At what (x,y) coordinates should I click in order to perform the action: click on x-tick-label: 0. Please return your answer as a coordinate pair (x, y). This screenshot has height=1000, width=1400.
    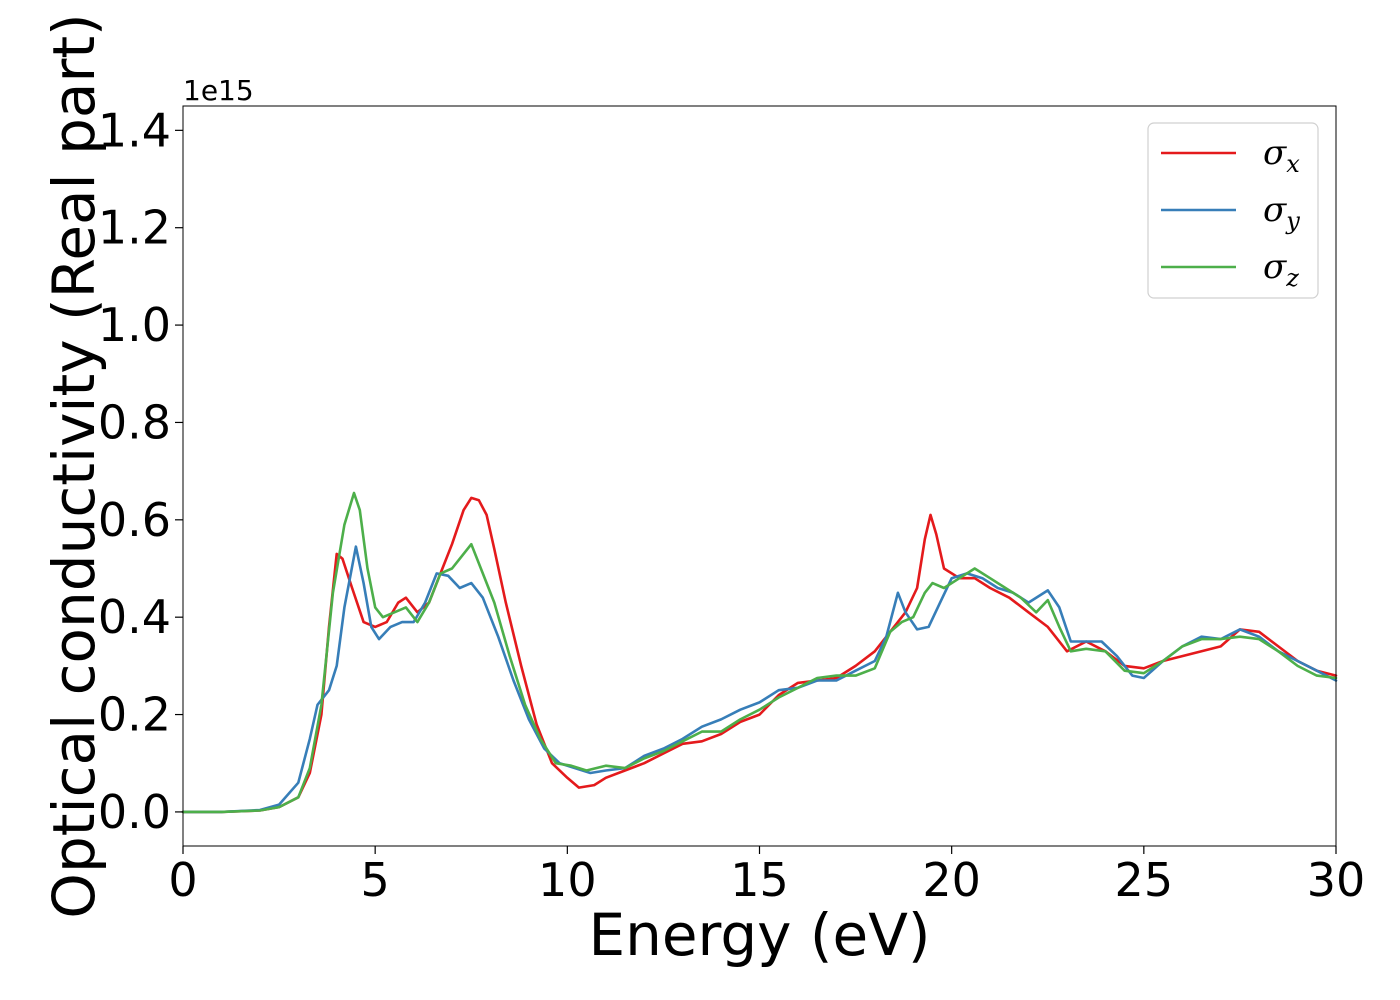
    Looking at the image, I should click on (182, 880).